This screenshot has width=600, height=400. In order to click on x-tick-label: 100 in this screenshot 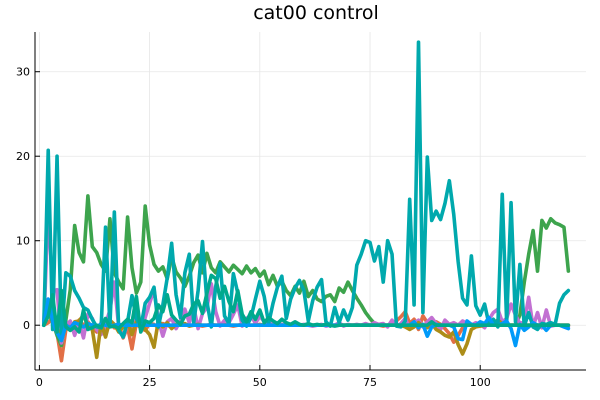, I will do `click(480, 382)`.